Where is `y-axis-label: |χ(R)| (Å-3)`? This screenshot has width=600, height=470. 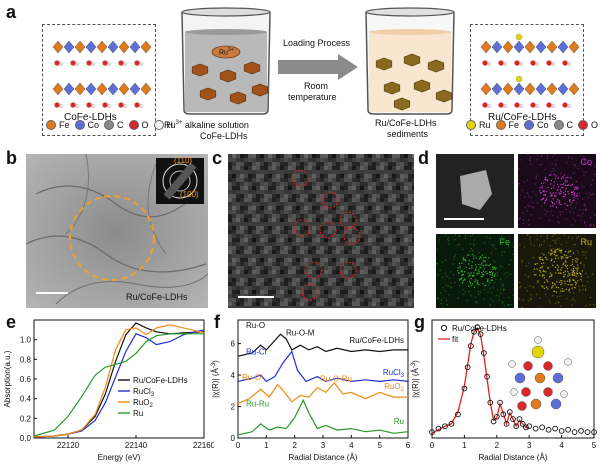
y-axis-label: |χ(R)| (Å-3) is located at coordinates (215, 379).